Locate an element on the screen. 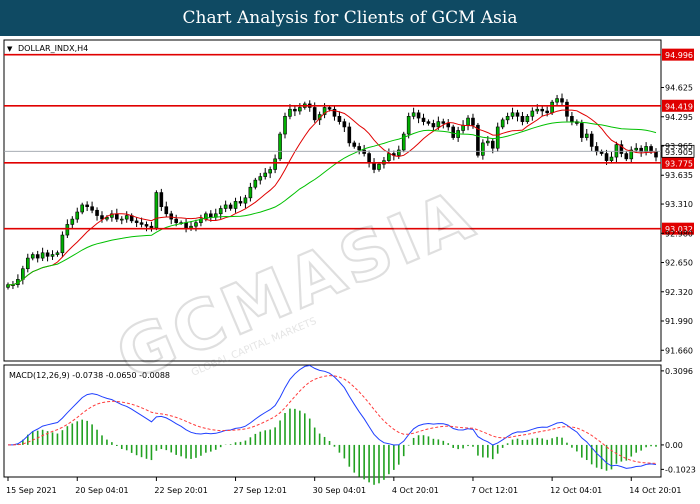  macd-tick-label: -0.1023 is located at coordinates (680, 469).